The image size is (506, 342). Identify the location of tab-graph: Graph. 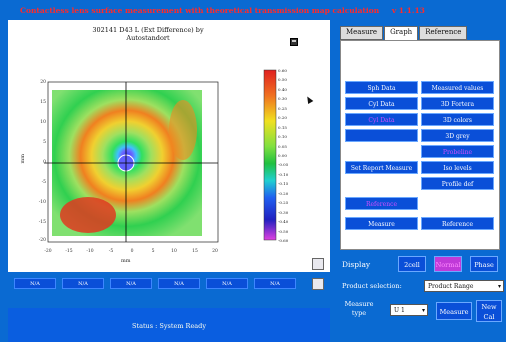
(401, 33).